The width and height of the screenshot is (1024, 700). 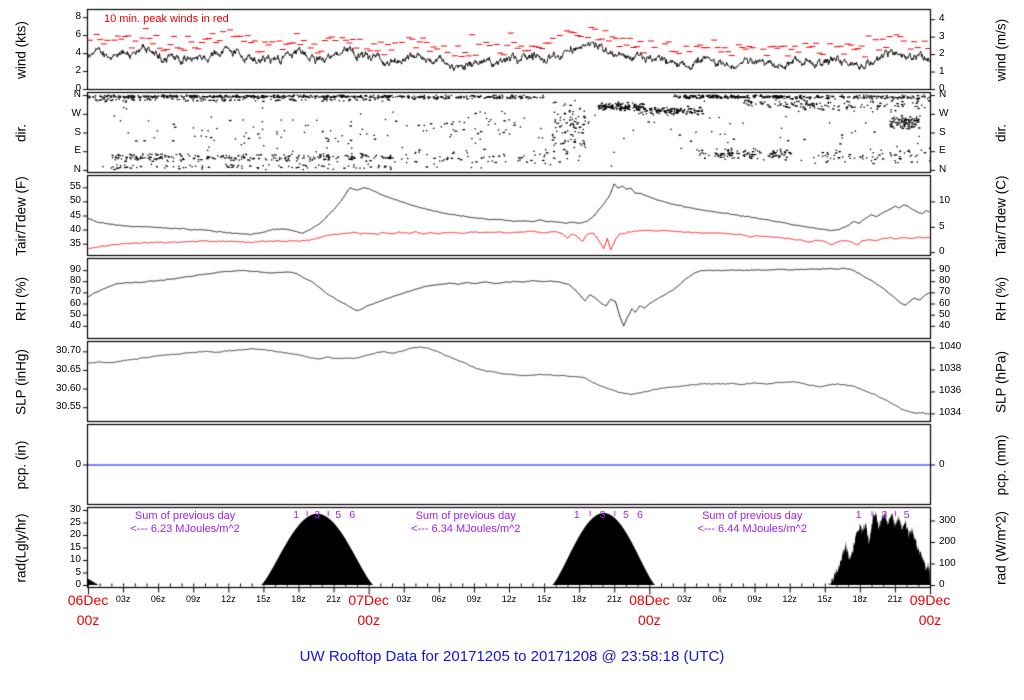 What do you see at coordinates (945, 325) in the screenshot?
I see `rh-right-tick-label: 40` at bounding box center [945, 325].